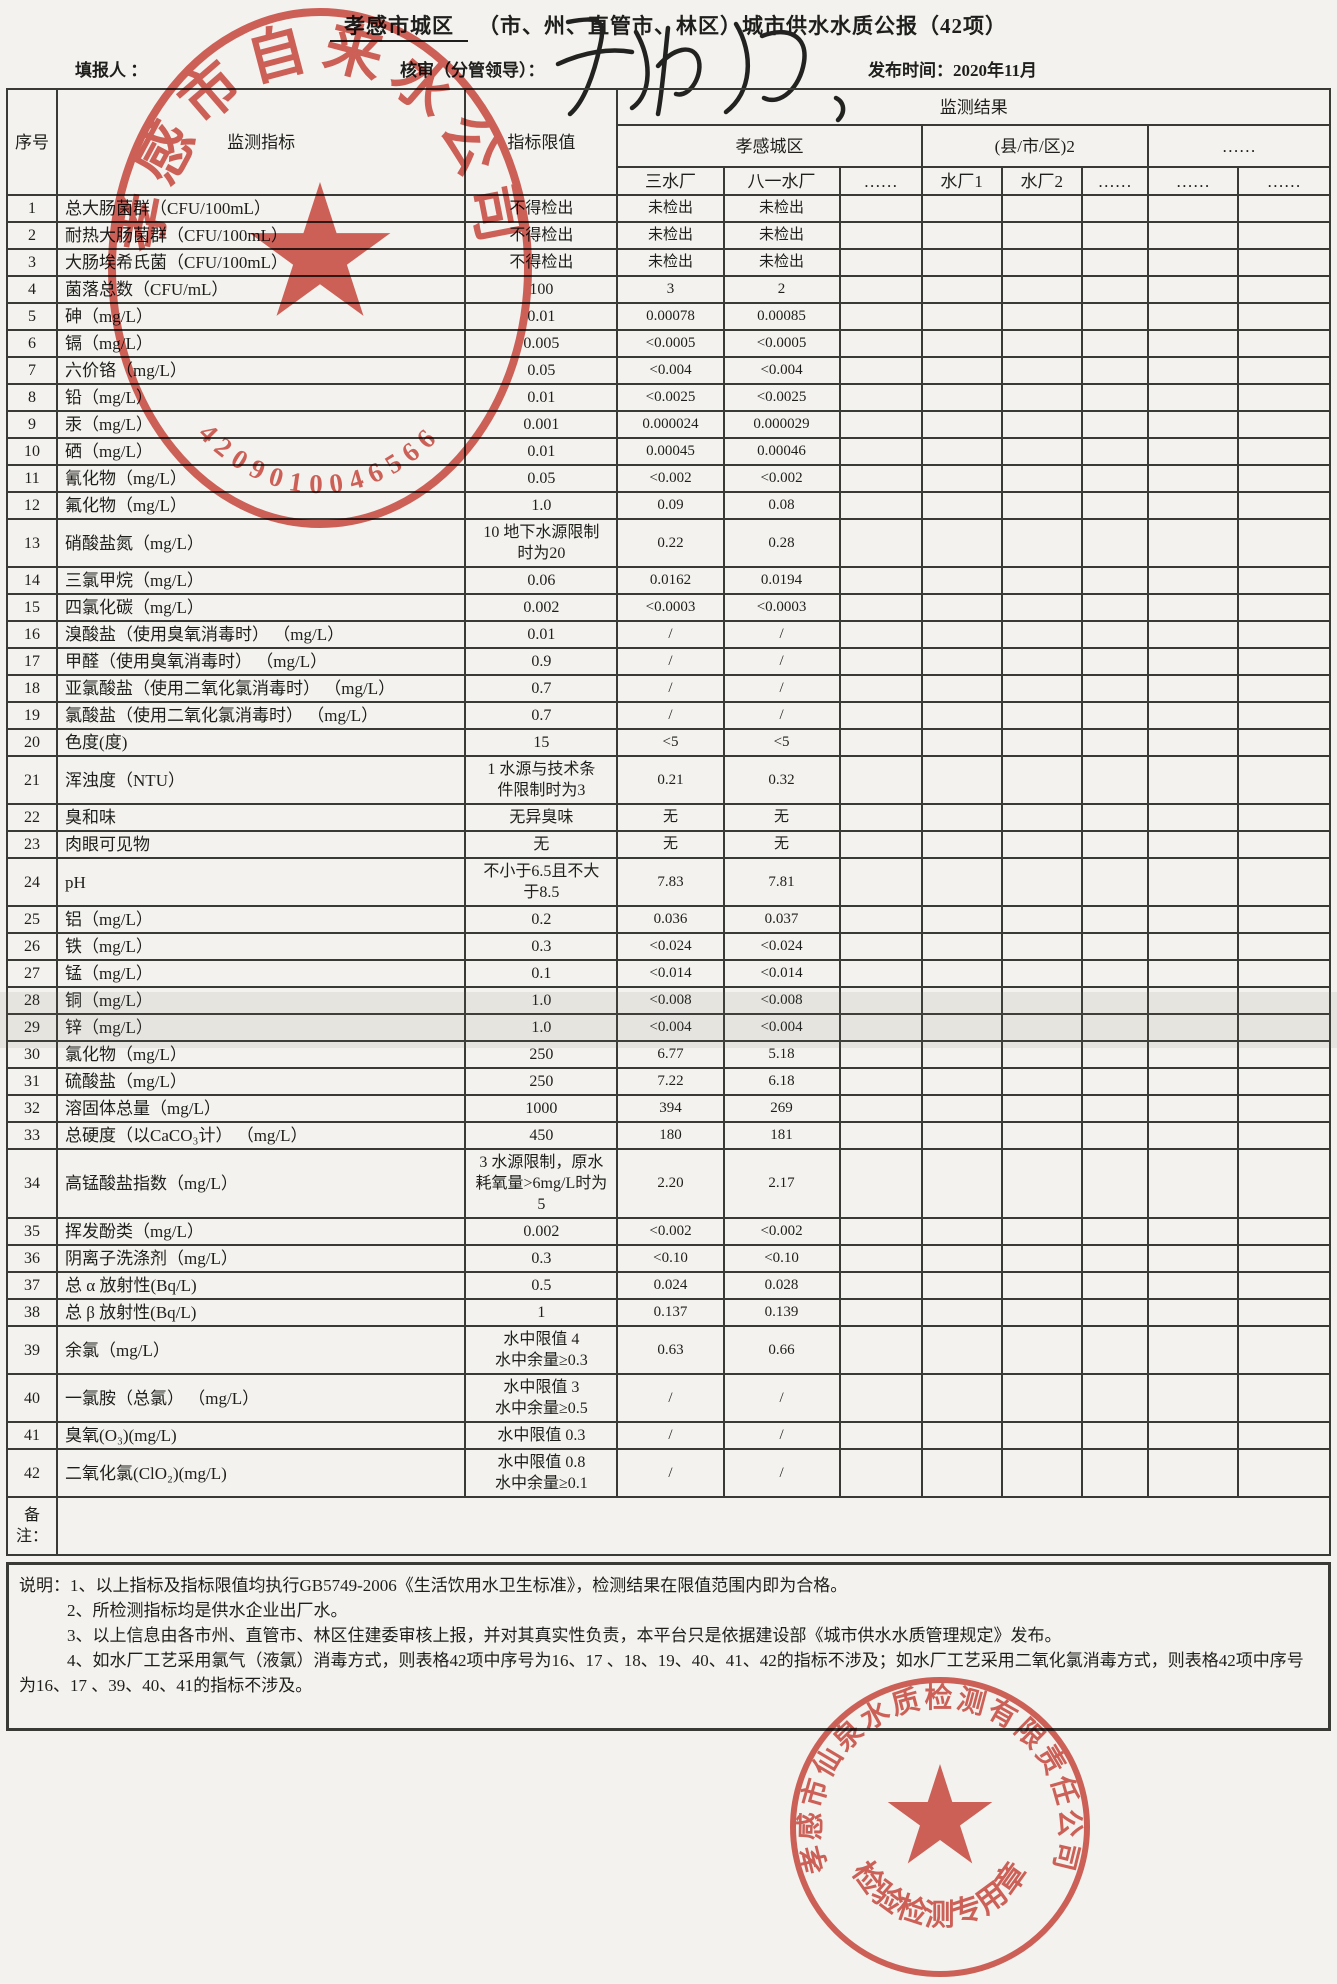  What do you see at coordinates (781, 505) in the screenshot?
I see `result-cell-bayi: 0.08` at bounding box center [781, 505].